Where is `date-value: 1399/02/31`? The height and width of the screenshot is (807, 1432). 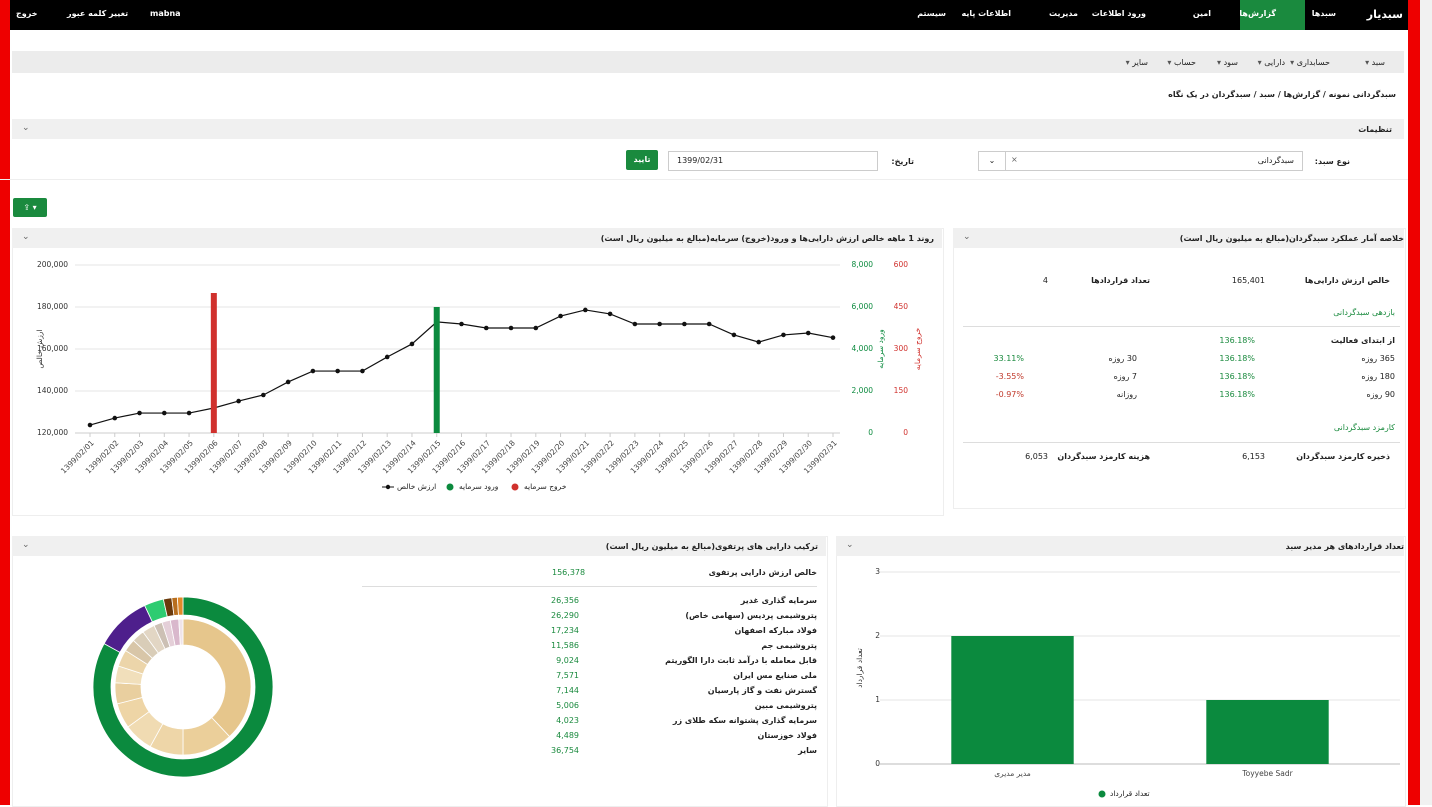
date-value: 1399/02/31 is located at coordinates (700, 160).